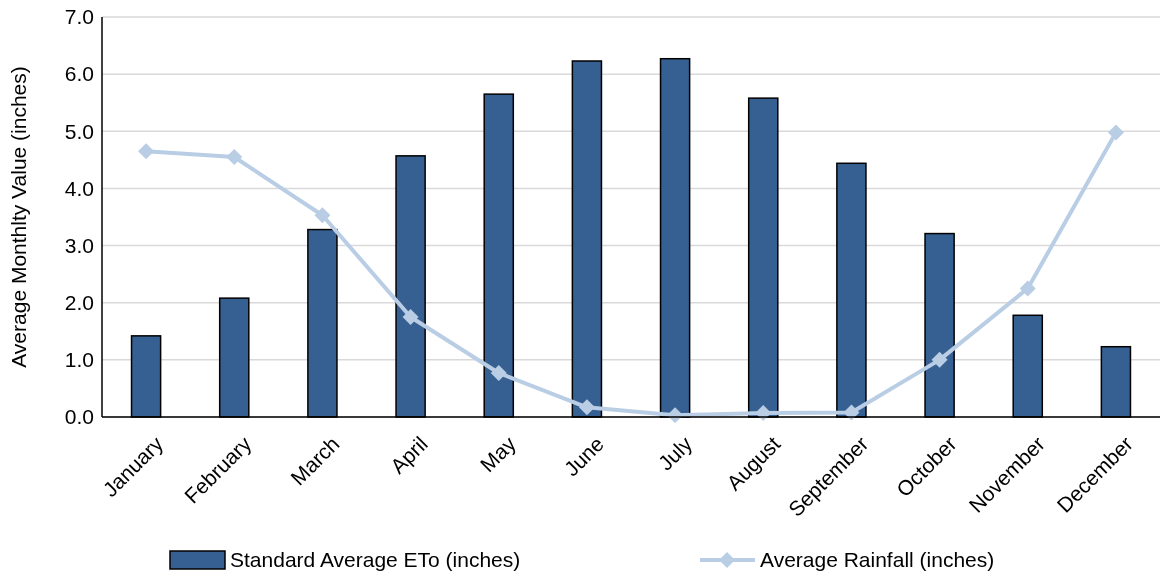 The height and width of the screenshot is (581, 1163). What do you see at coordinates (79, 245) in the screenshot?
I see `y-tick-label: 3.0` at bounding box center [79, 245].